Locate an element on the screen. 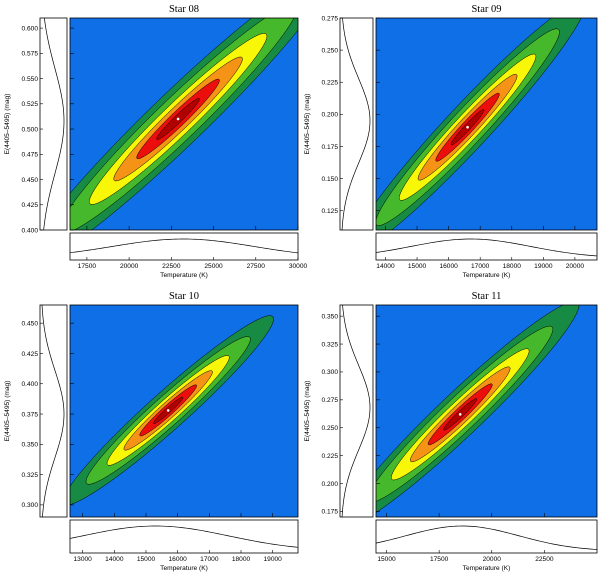 The width and height of the screenshot is (600, 576). y-tick-label: 0.600 is located at coordinates (29, 28).